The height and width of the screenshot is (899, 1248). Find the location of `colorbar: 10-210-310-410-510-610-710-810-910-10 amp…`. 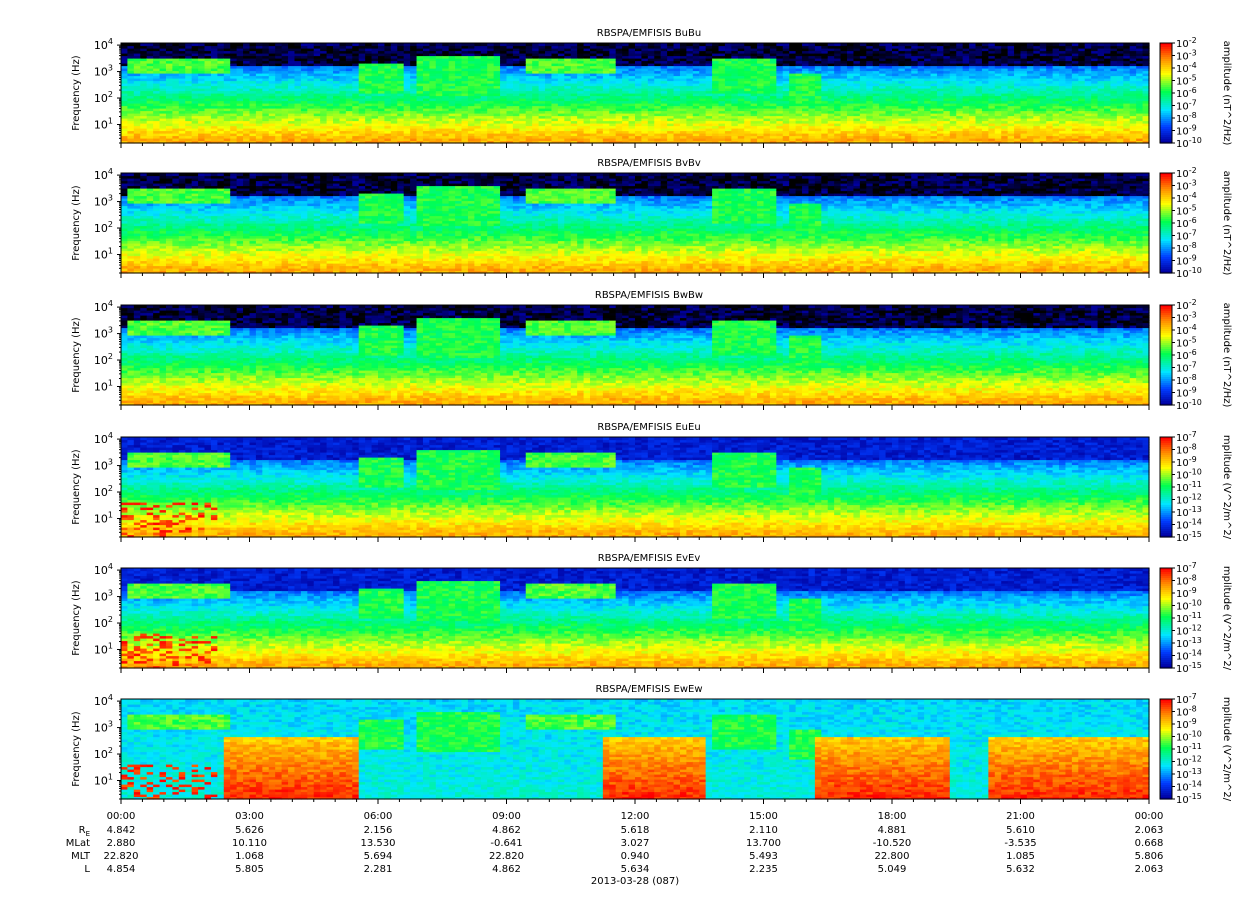

colorbar: 10-210-310-410-510-610-710-810-910-10 amp… is located at coordinates (1195, 355).